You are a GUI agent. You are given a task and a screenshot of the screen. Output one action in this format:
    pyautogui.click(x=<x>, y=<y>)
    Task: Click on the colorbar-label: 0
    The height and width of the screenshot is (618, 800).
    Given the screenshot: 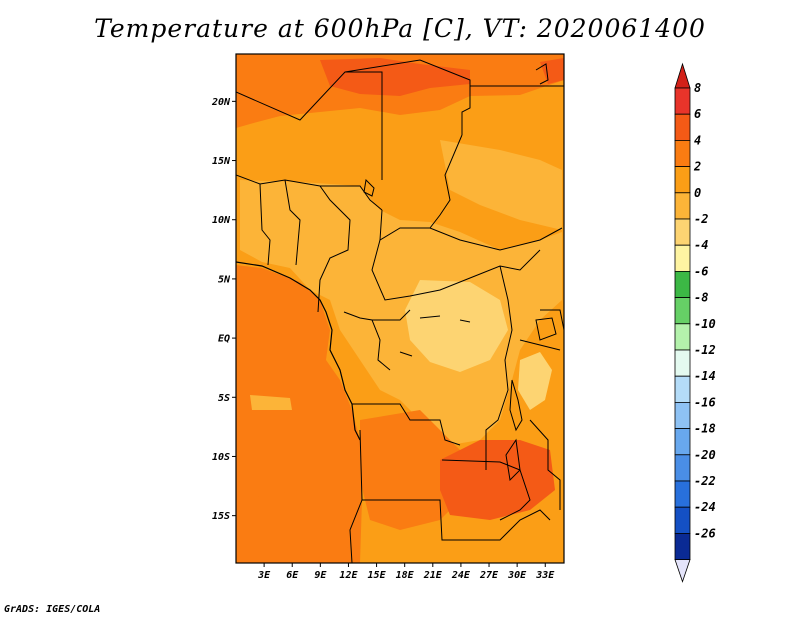 What is the action you would take?
    pyautogui.click(x=697, y=193)
    